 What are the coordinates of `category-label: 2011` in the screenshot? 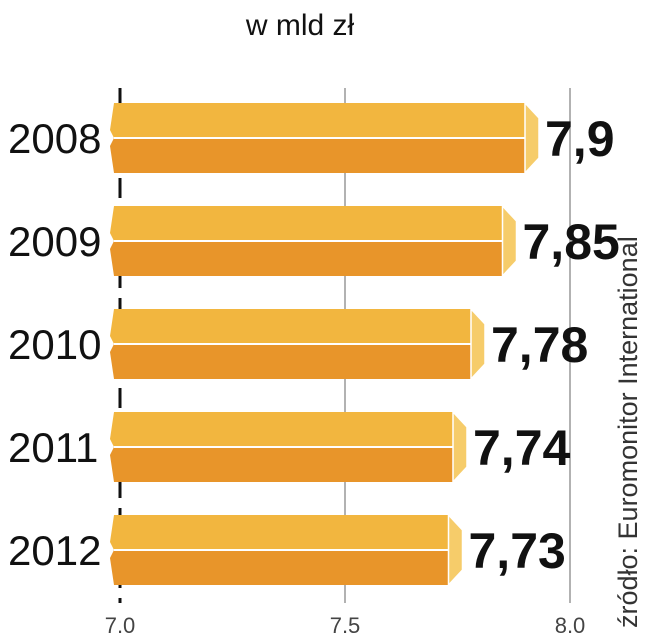 It's located at (53, 447).